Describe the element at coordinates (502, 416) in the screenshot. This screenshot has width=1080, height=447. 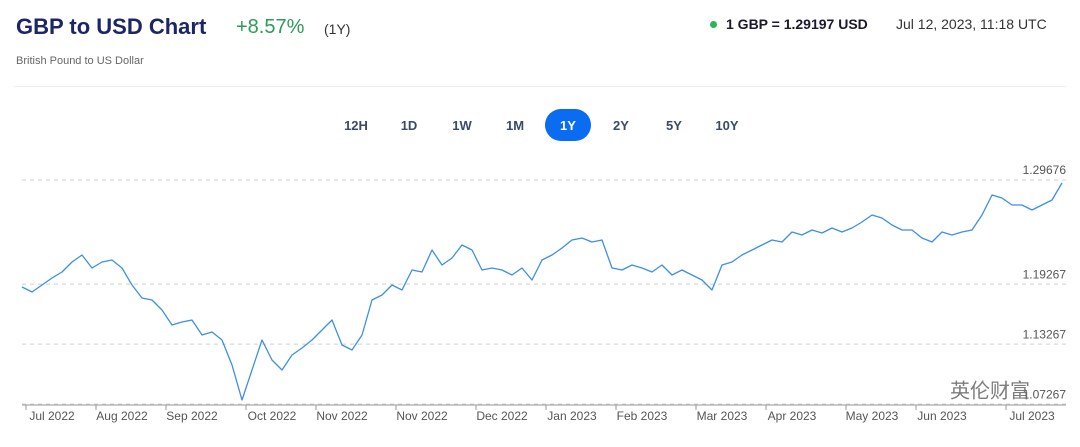
I see `x-tick-label: Dec 2022` at that location.